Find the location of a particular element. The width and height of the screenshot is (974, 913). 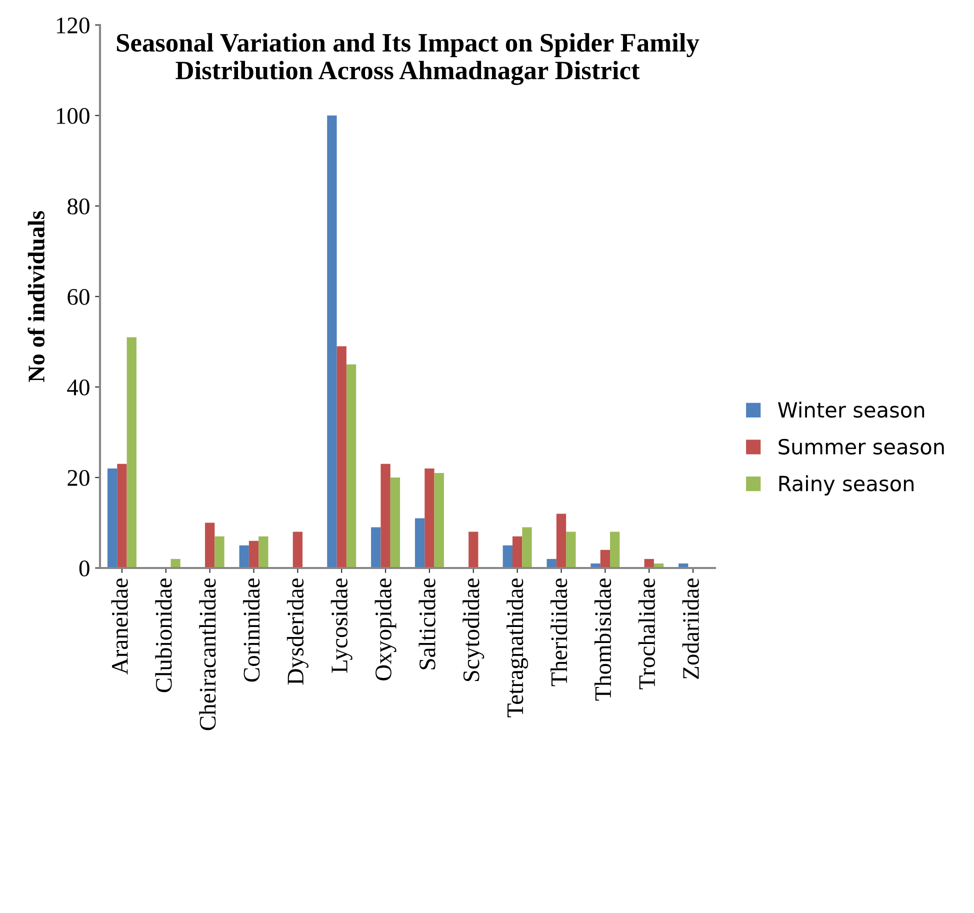

y-tick-label: 80 is located at coordinates (79, 206).